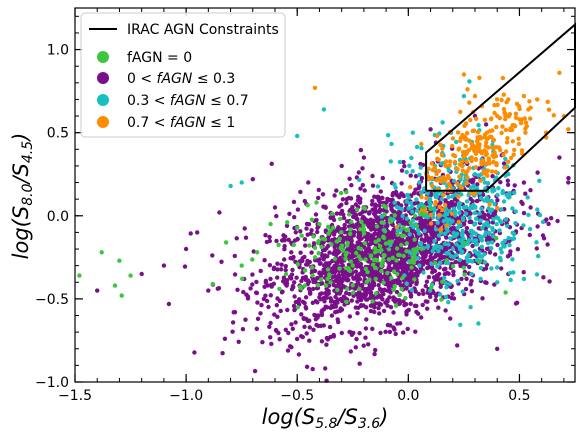 This screenshot has width=583, height=434. Describe the element at coordinates (183, 75) in the screenshot. I see `legend-box` at that location.